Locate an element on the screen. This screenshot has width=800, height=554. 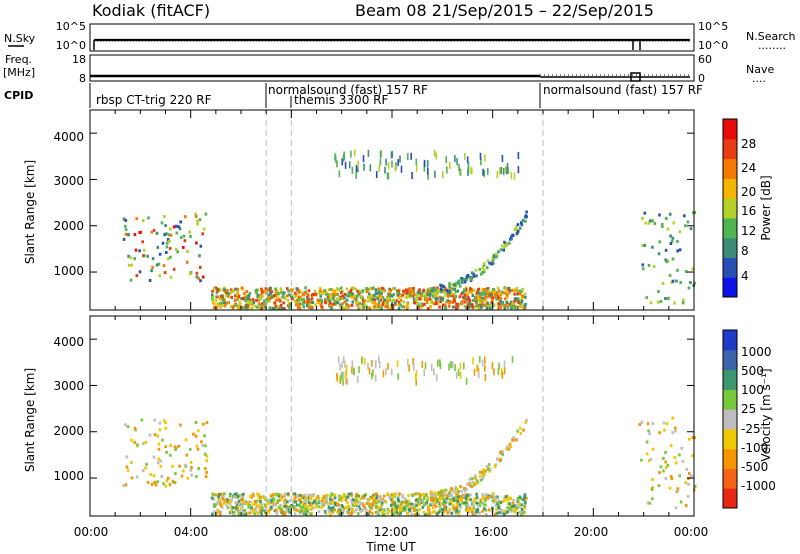
noise-left-tick-top: 10^5 is located at coordinates (71, 26).